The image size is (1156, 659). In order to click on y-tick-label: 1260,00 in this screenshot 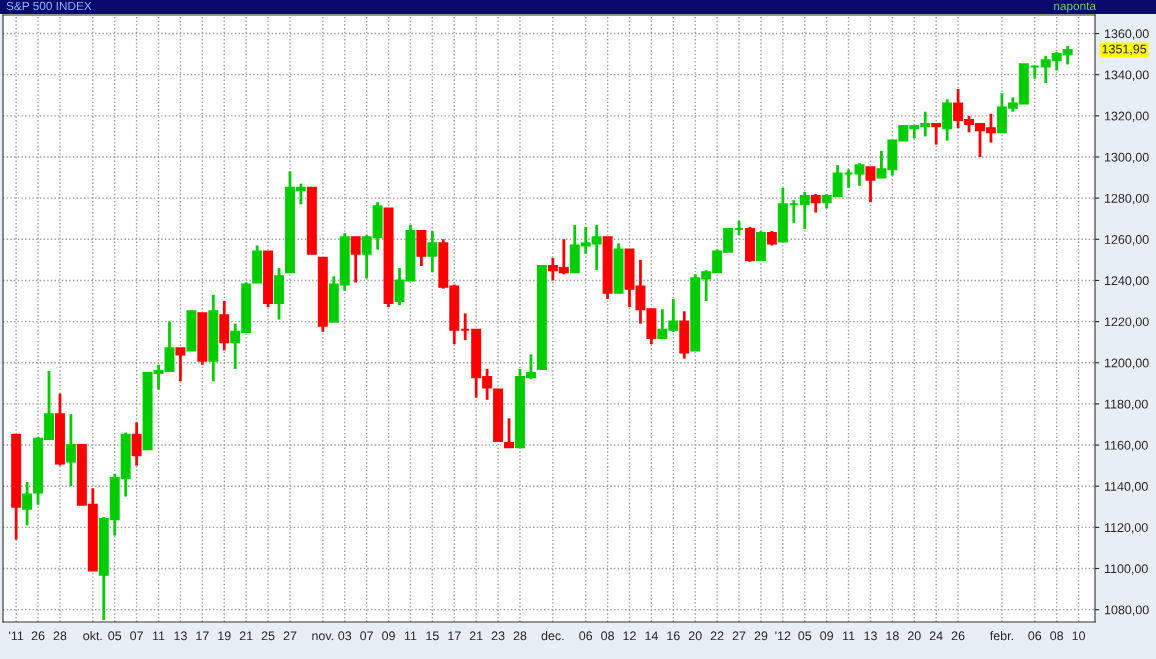, I will do `click(1126, 240)`.